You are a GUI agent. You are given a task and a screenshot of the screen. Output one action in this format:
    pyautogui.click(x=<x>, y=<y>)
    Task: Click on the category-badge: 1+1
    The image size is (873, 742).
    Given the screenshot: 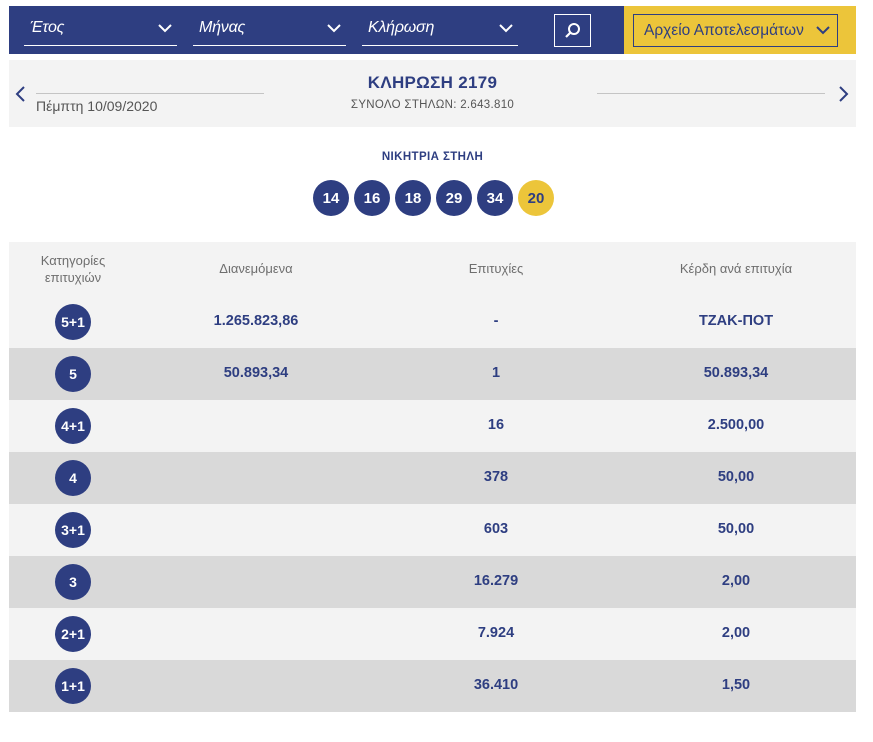 What is the action you would take?
    pyautogui.click(x=73, y=686)
    